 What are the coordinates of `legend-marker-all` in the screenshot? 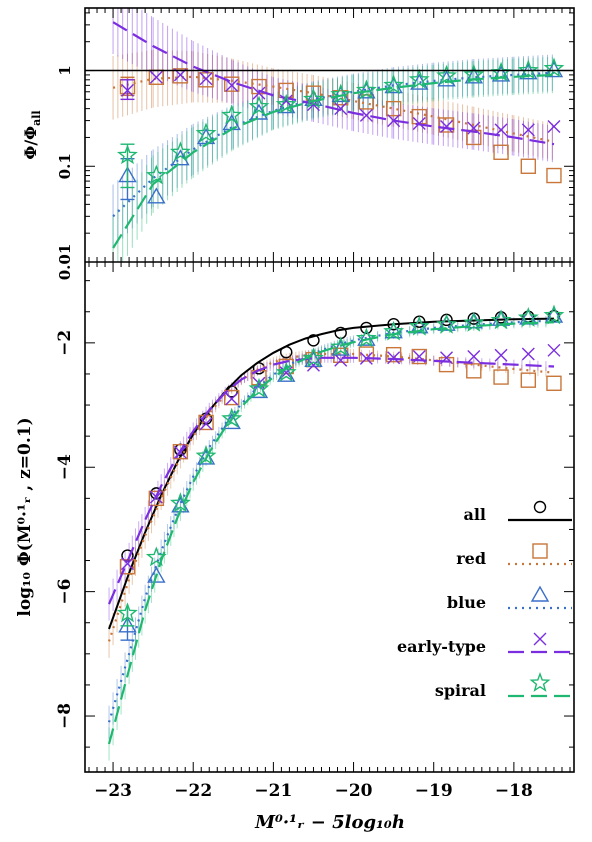 It's located at (540, 507).